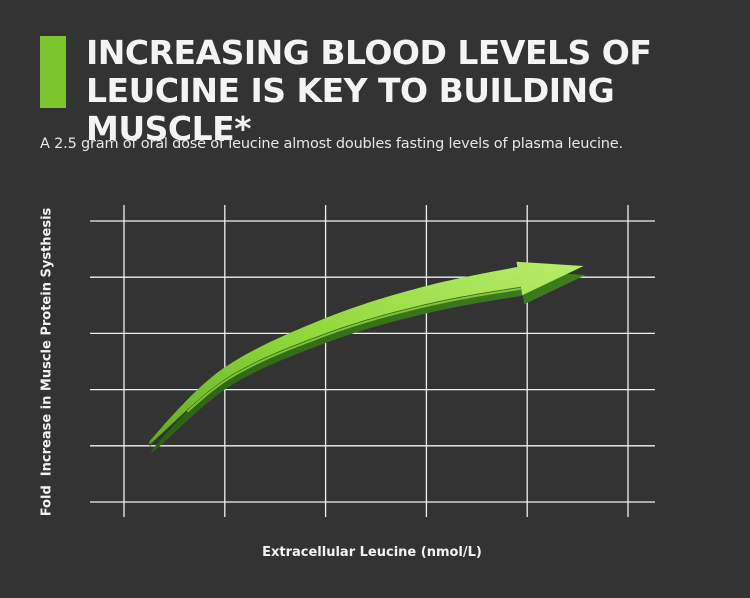 This screenshot has height=598, width=750. What do you see at coordinates (353, 350) in the screenshot?
I see `arrow-highlight` at bounding box center [353, 350].